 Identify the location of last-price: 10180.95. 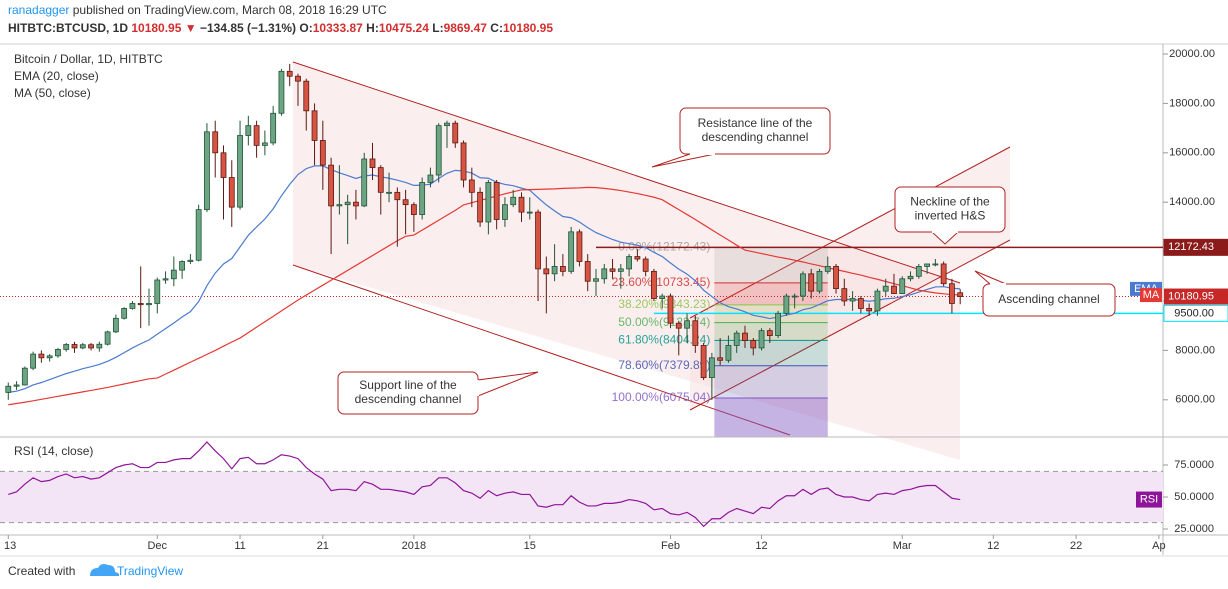
(156, 28).